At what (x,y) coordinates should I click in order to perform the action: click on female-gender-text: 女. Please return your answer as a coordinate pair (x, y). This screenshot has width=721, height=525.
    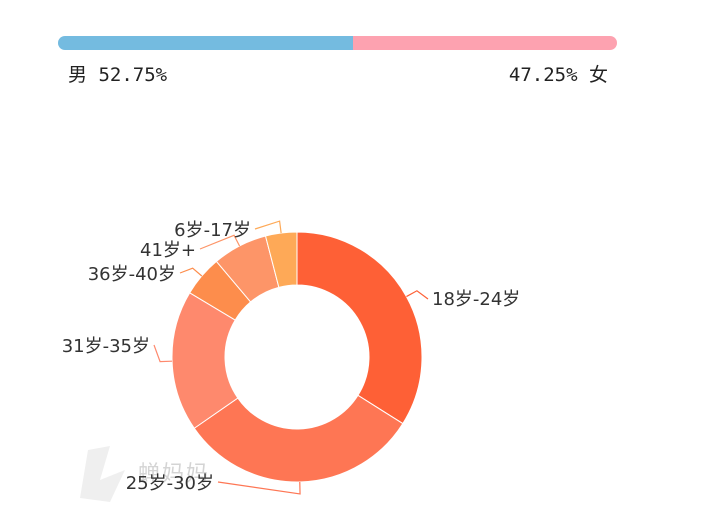
    Looking at the image, I should click on (598, 75).